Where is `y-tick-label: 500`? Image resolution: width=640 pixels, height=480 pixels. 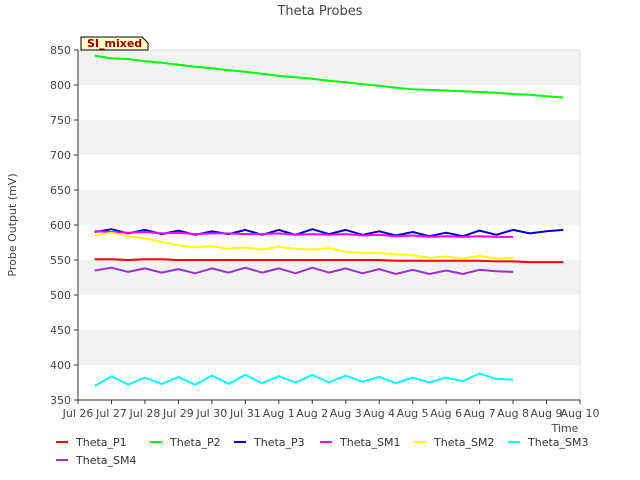
y-tick-label: 500 is located at coordinates (60, 295).